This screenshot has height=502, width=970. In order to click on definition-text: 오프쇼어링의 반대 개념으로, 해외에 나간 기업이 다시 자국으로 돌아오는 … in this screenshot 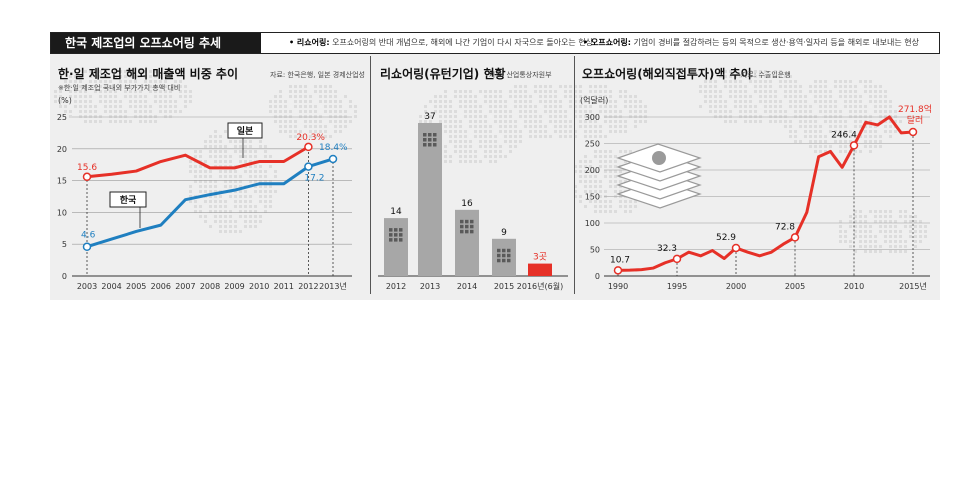, I will do `click(463, 42)`.